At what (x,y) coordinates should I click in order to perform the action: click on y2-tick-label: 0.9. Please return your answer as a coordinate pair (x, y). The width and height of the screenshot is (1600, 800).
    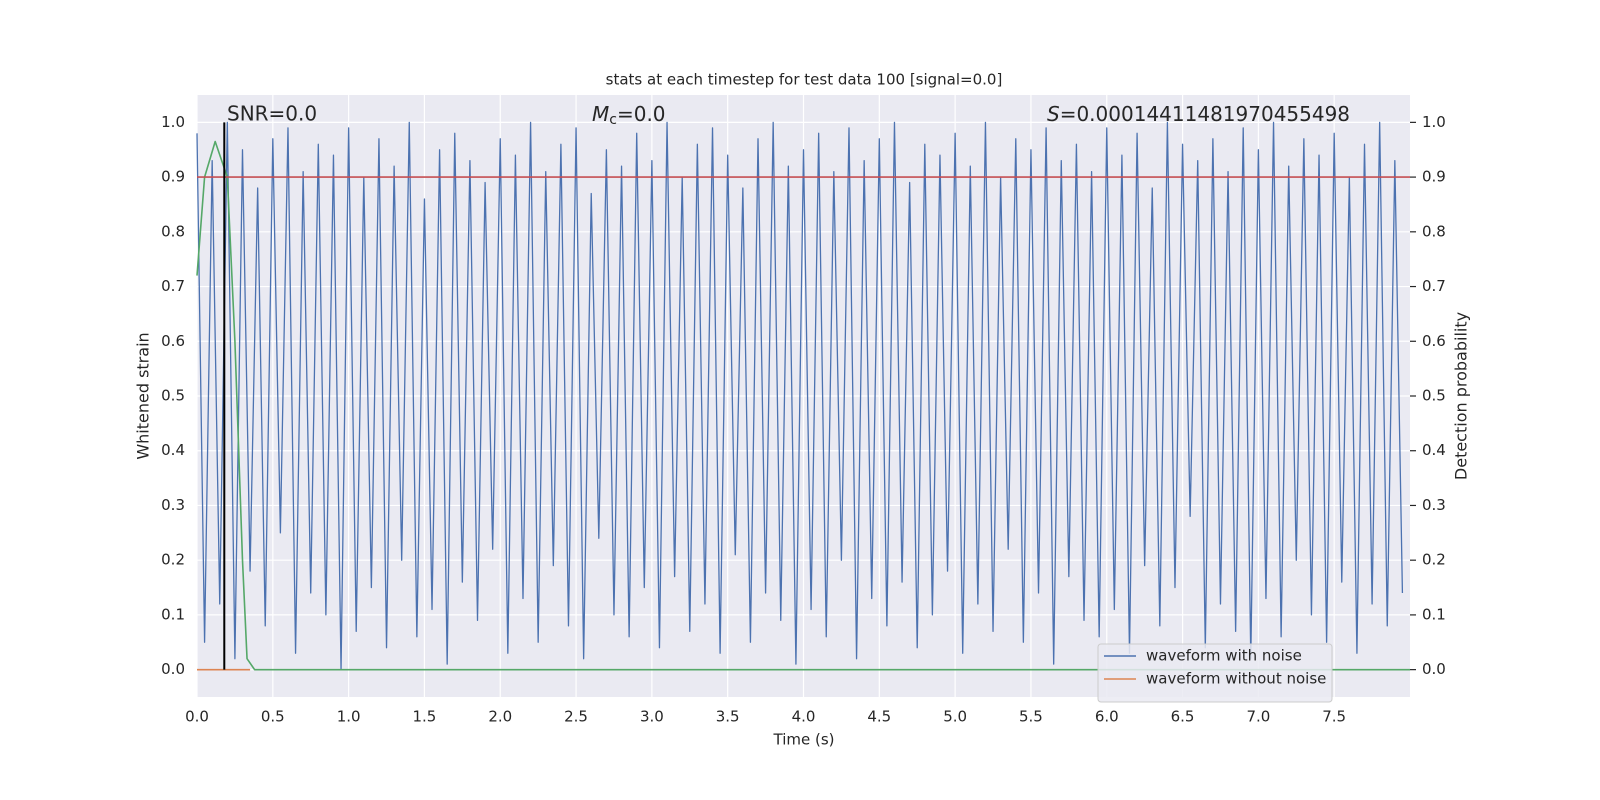
    Looking at the image, I should click on (1434, 177).